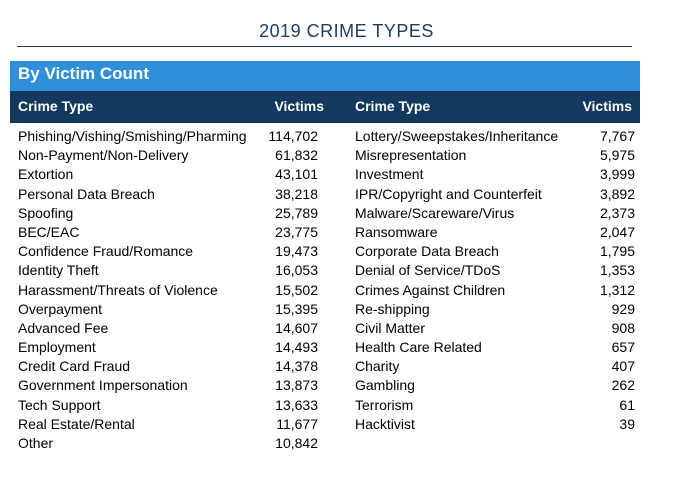 The image size is (693, 483). What do you see at coordinates (623, 327) in the screenshot?
I see `victims-right: 908` at bounding box center [623, 327].